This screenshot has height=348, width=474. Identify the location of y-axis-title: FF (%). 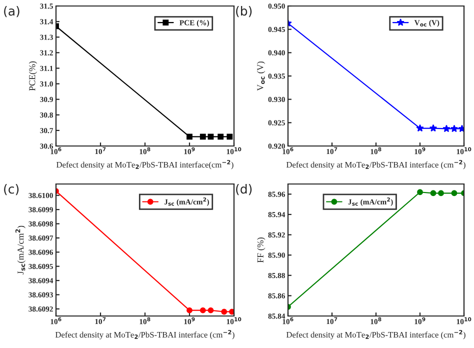
(261, 250).